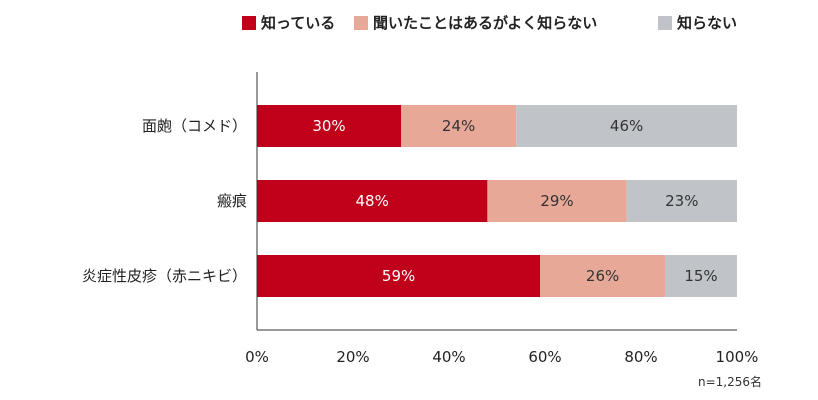  Describe the element at coordinates (729, 382) in the screenshot. I see `sample-size-note: n=1,256名` at that location.